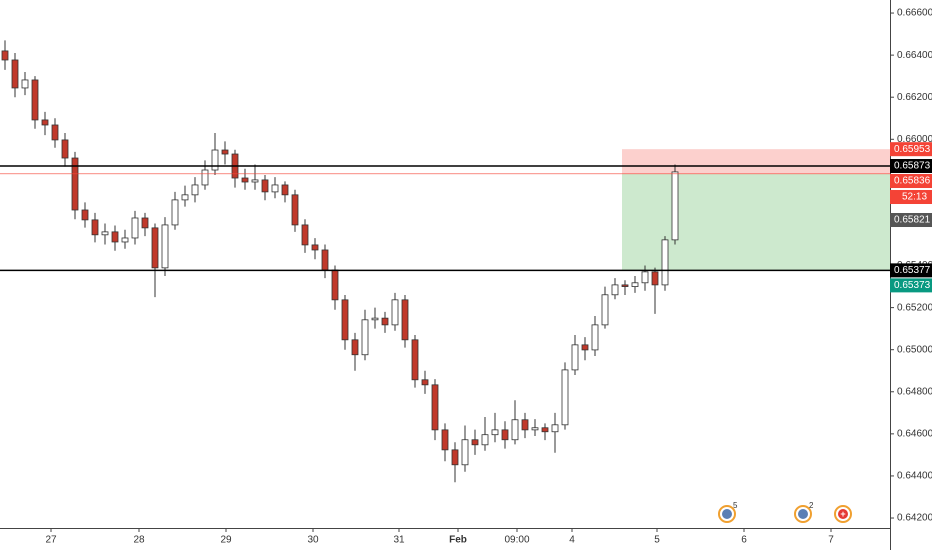  I want to click on y-tick-label: 0.64600, so click(914, 433).